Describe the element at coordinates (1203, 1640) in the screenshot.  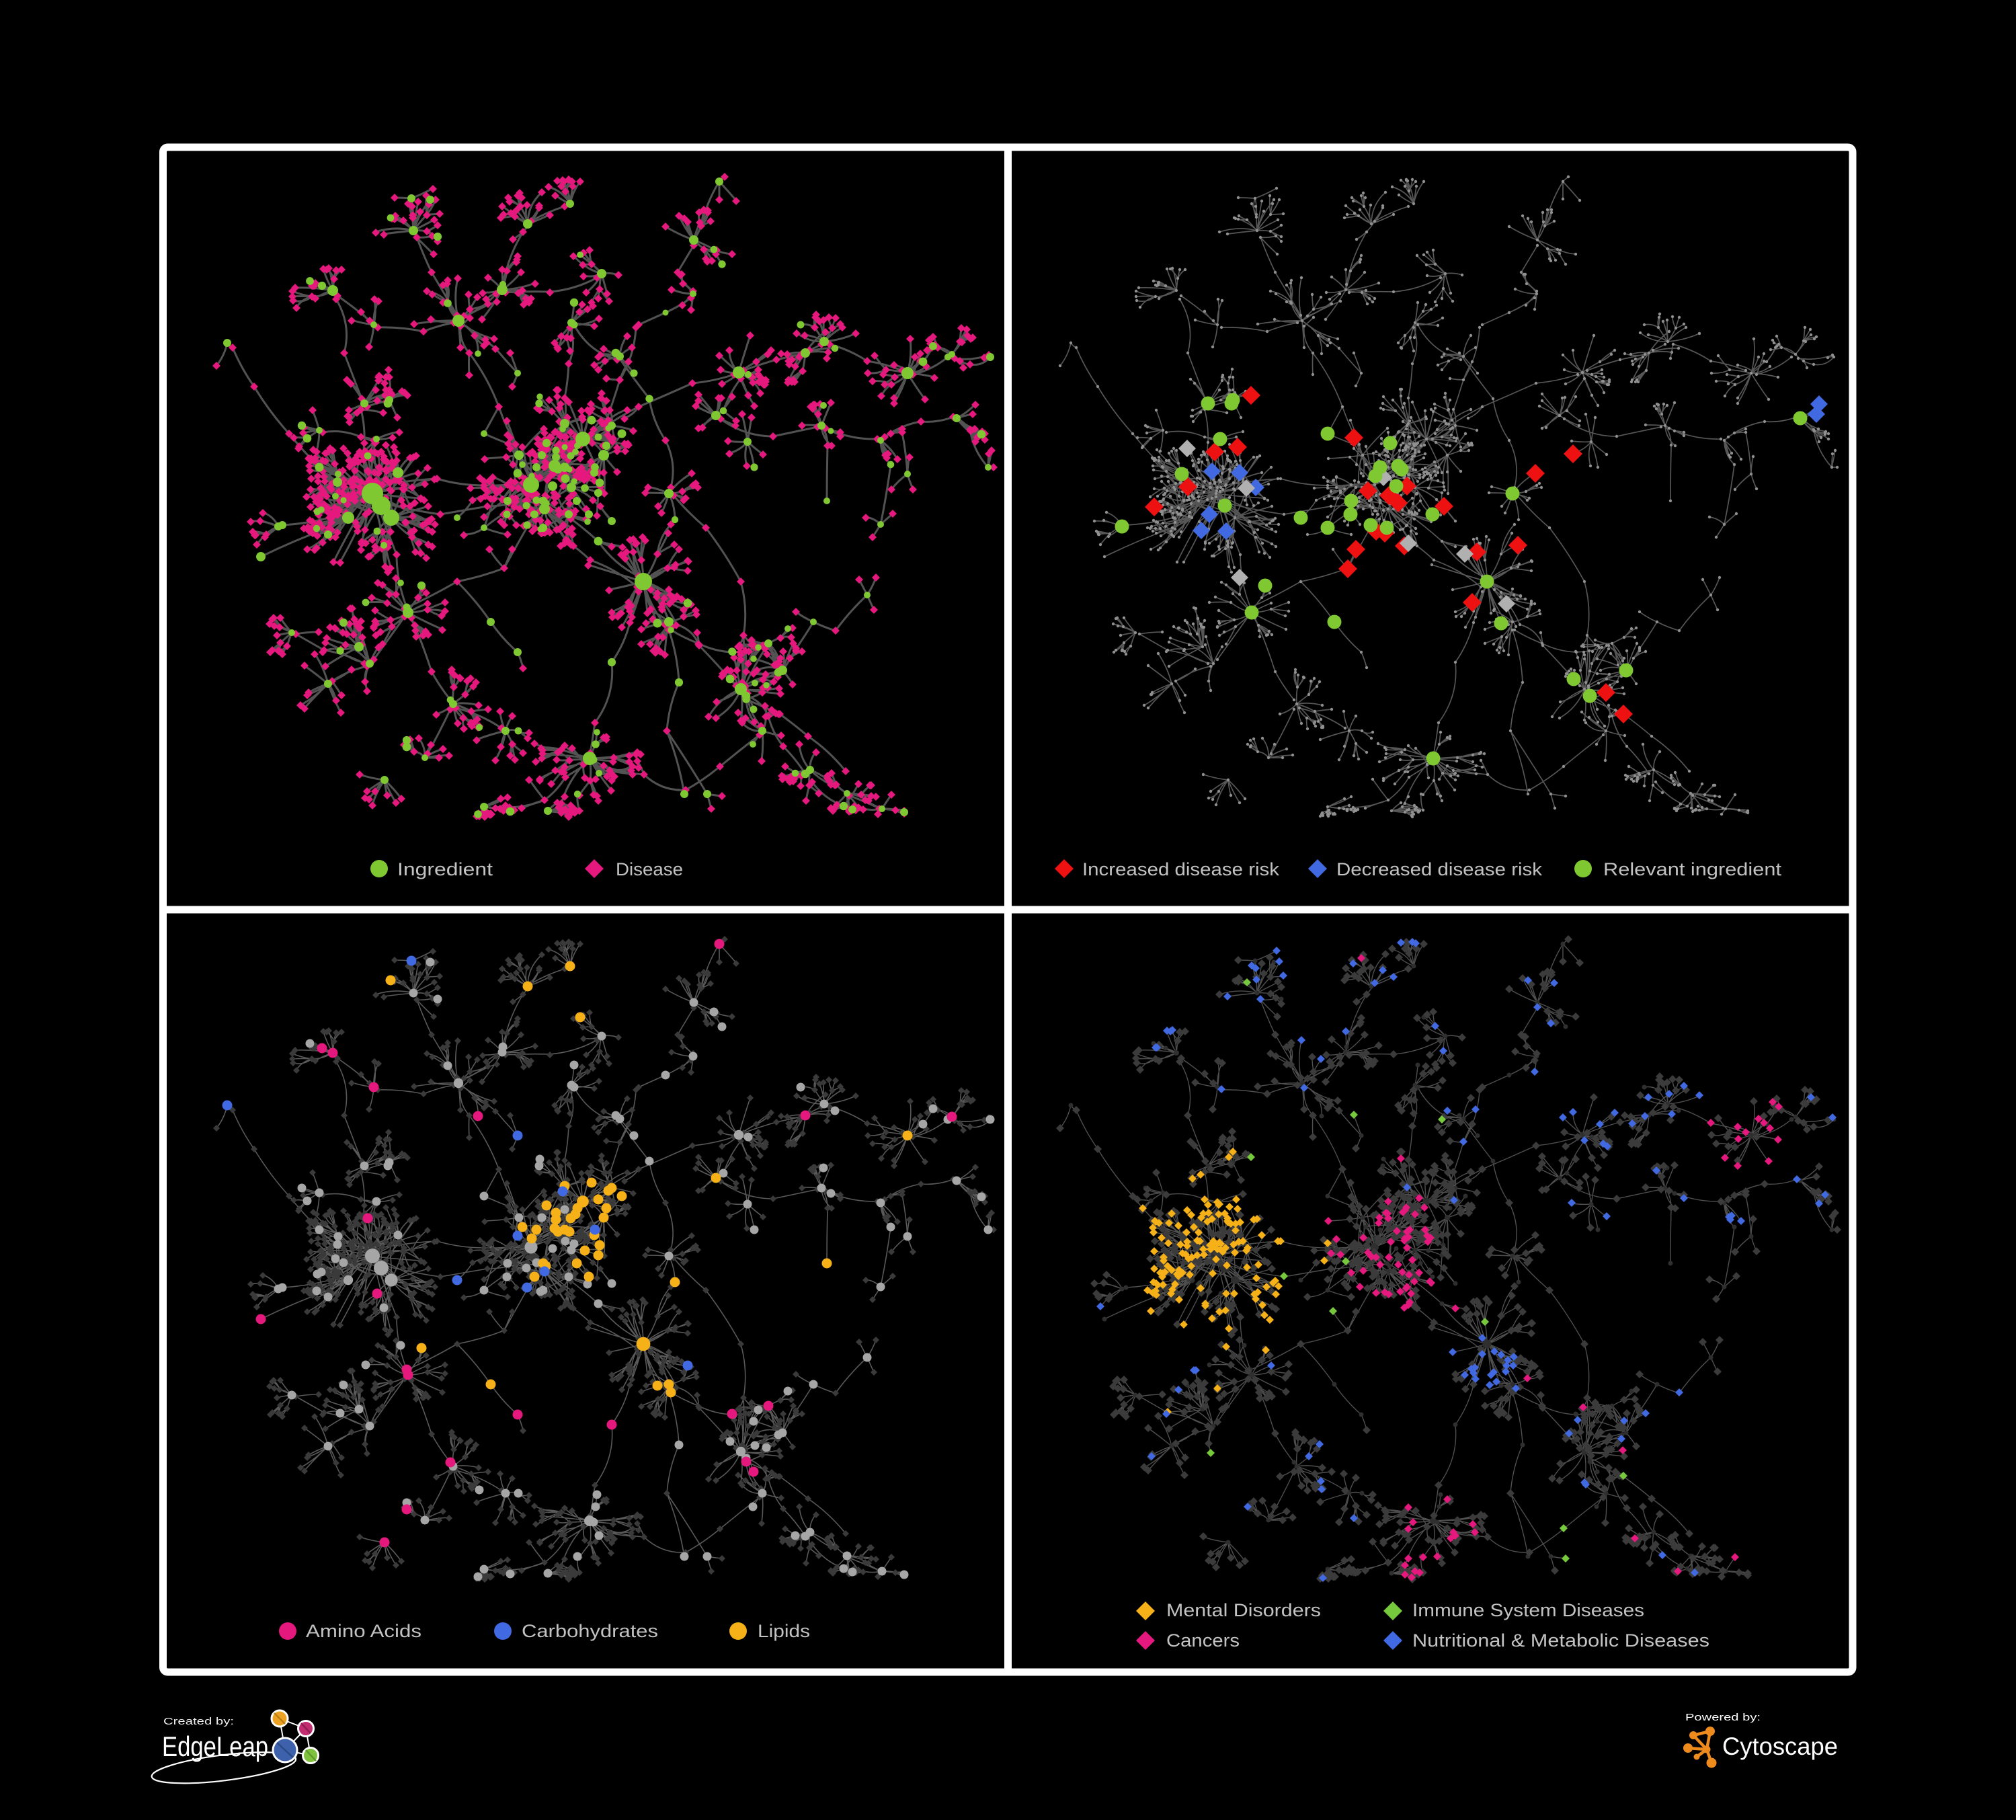
I see `svg-text: Cancers` at that location.